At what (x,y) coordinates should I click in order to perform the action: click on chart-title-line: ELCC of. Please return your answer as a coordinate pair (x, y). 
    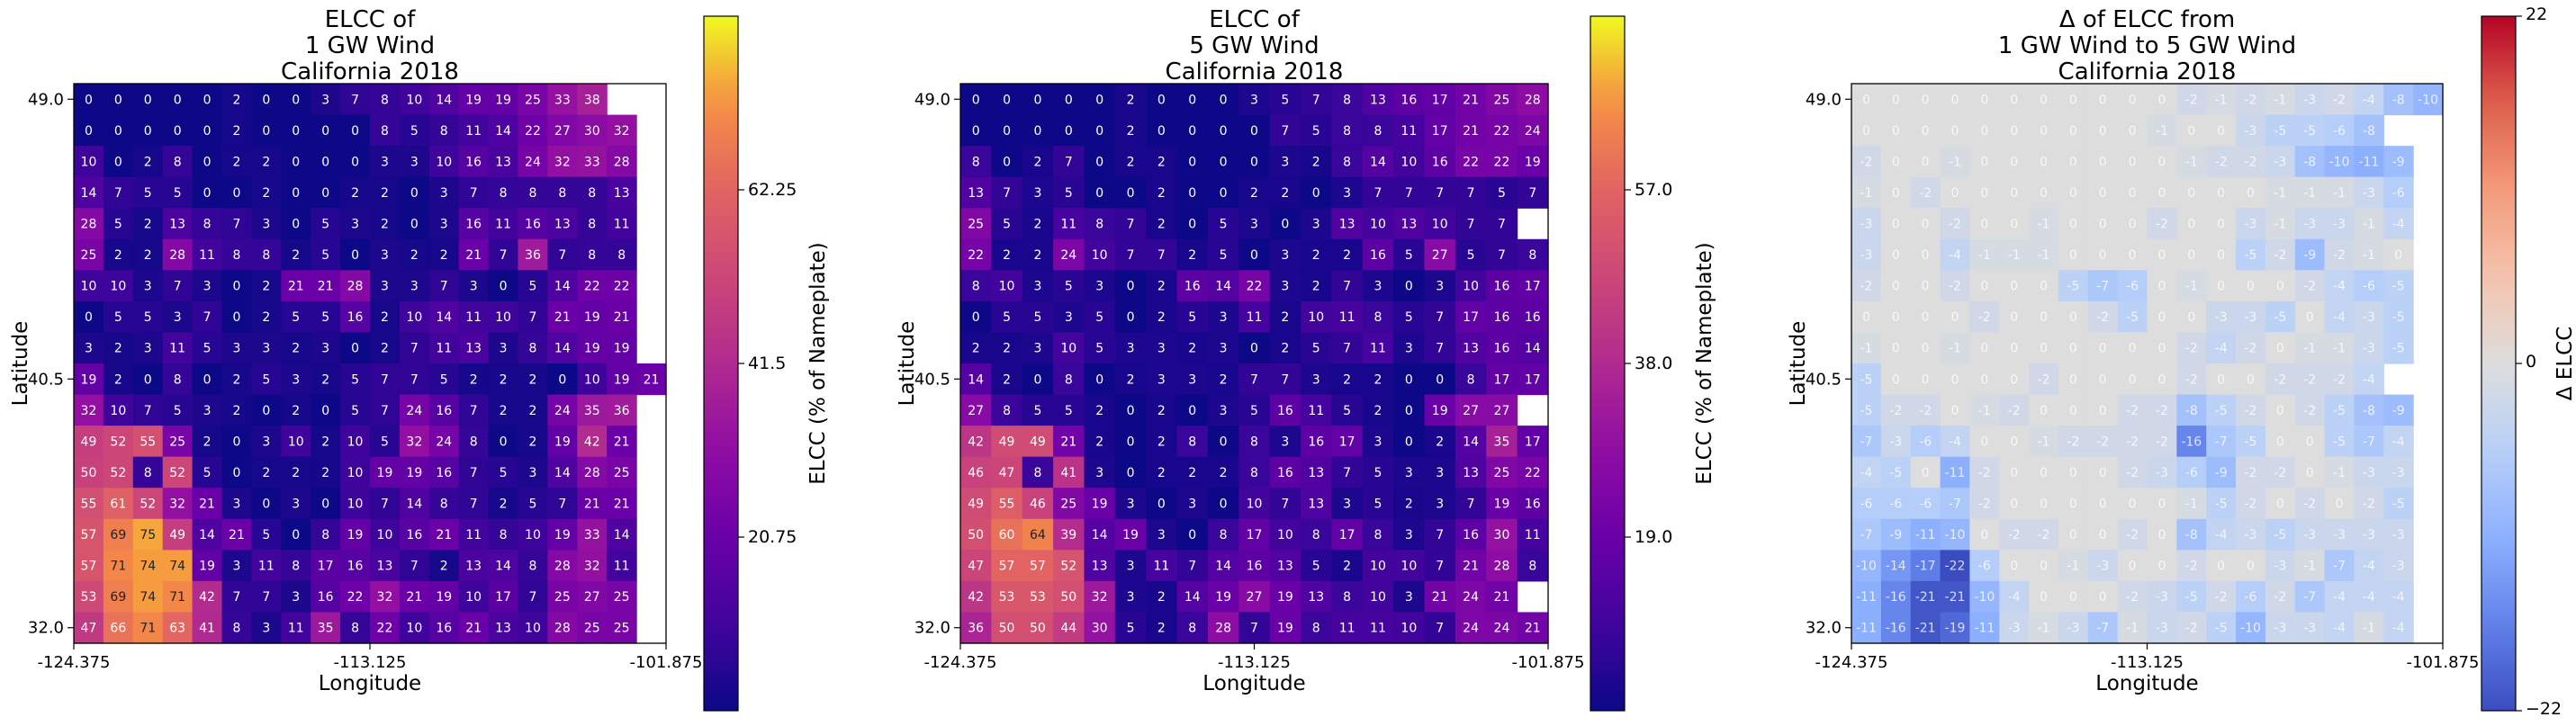
    Looking at the image, I should click on (370, 19).